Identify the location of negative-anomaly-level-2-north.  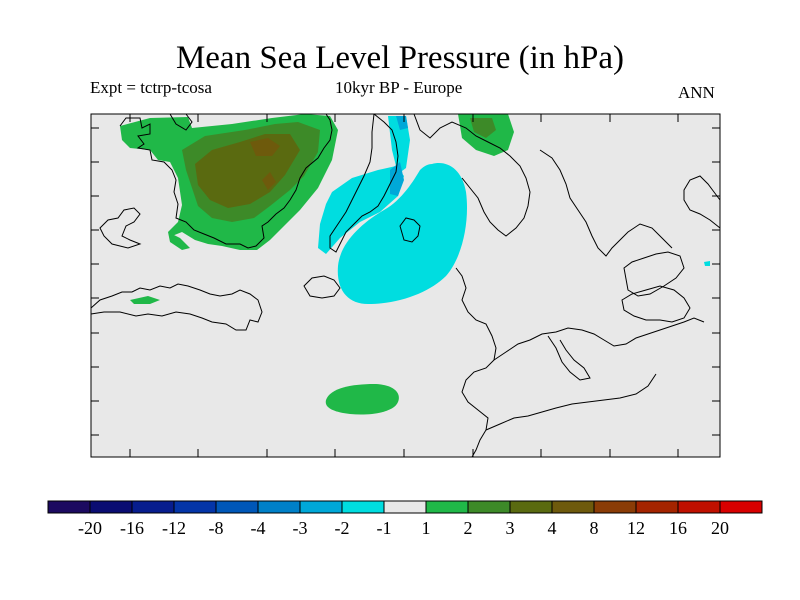
(402, 123).